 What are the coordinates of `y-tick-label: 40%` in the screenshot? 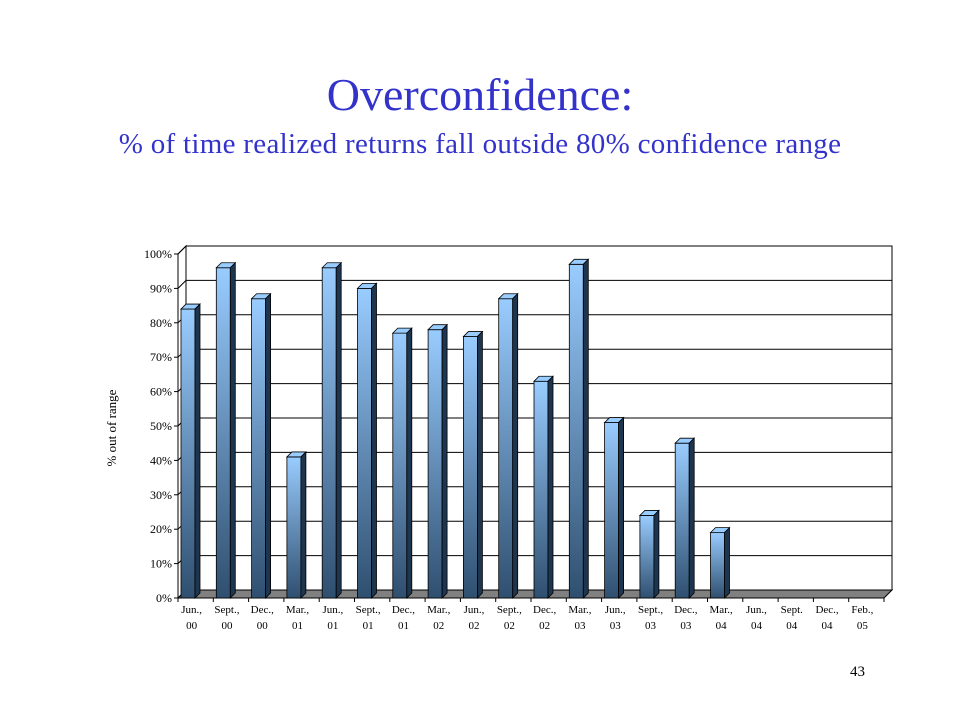 It's located at (161, 460).